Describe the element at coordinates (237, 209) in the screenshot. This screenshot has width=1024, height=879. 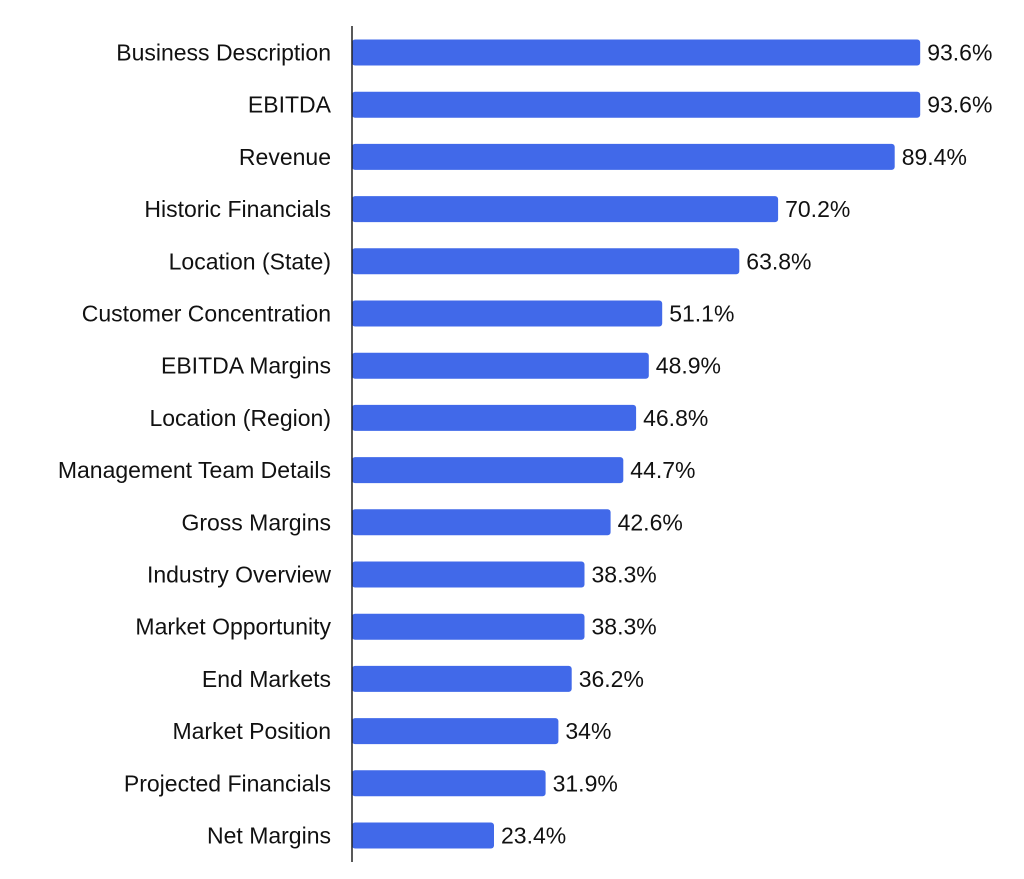
I see `category-label: Historic Financials` at that location.